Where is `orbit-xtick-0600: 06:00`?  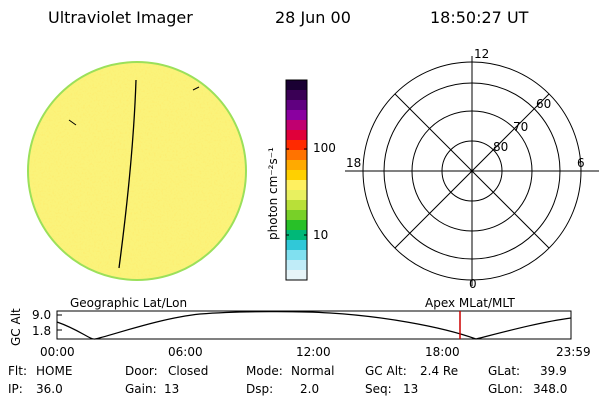 orbit-xtick-0600: 06:00 is located at coordinates (185, 352).